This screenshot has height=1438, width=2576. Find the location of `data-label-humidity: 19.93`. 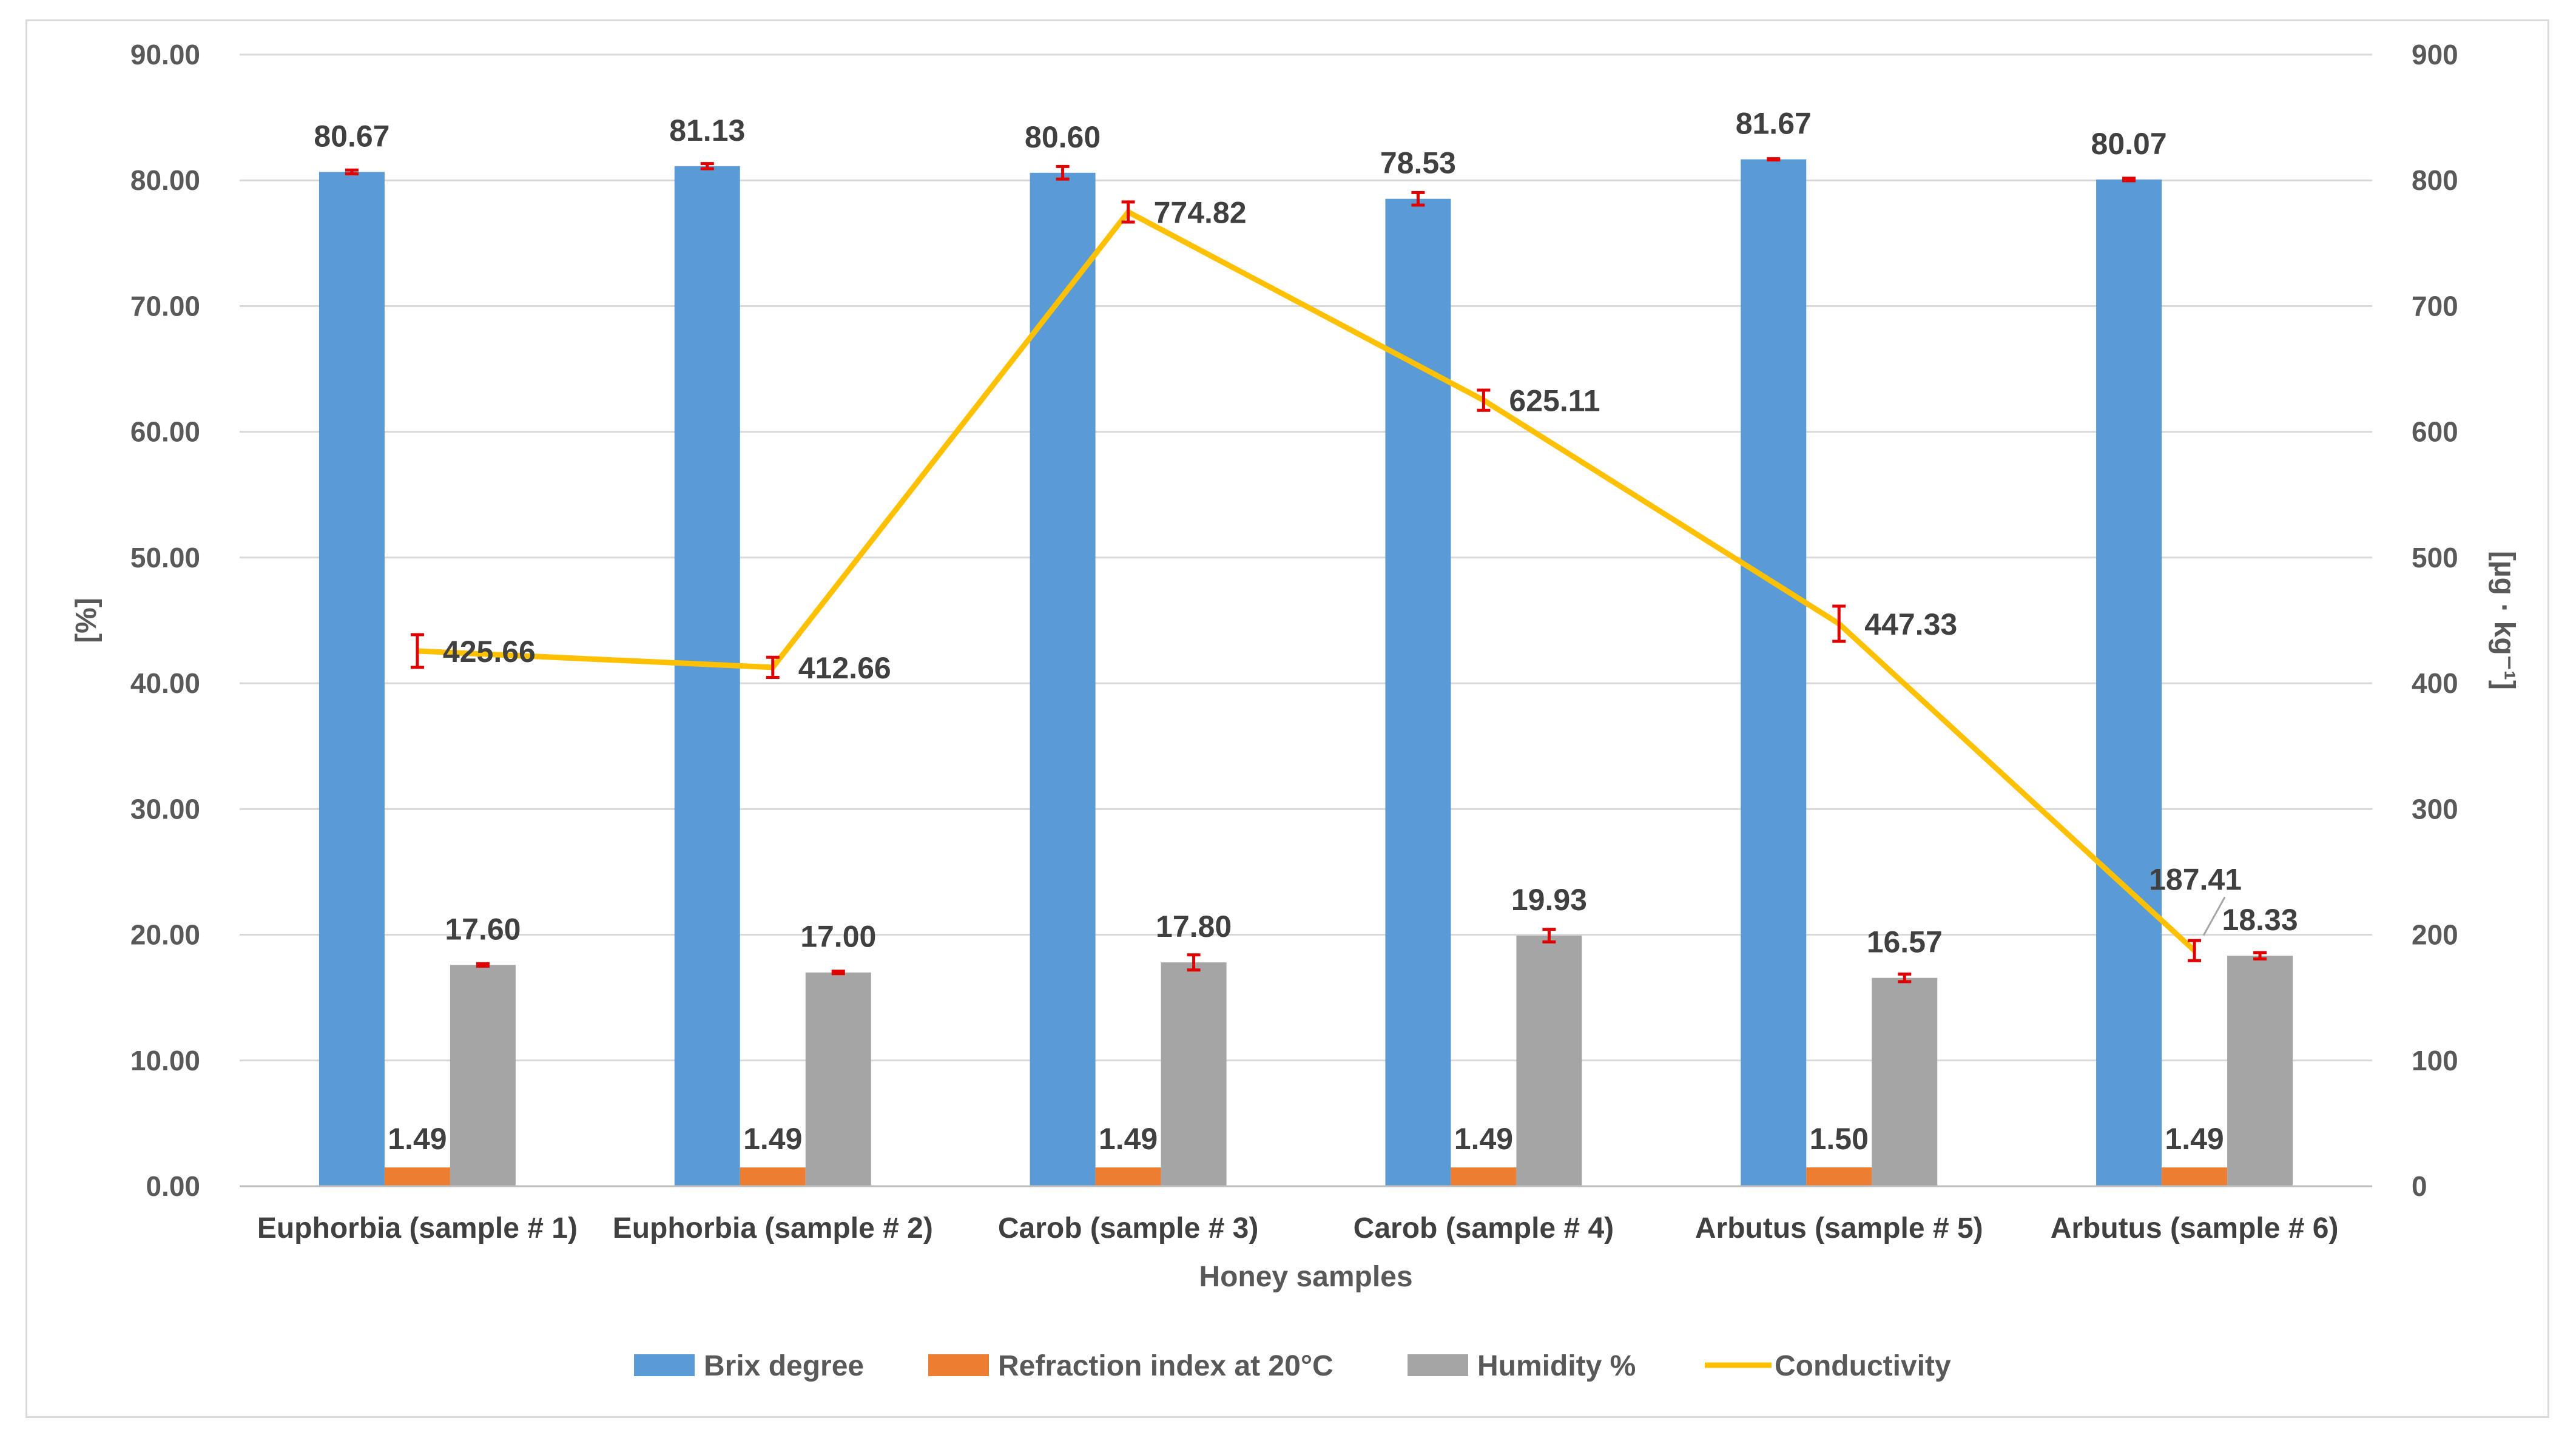

data-label-humidity: 19.93 is located at coordinates (1549, 900).